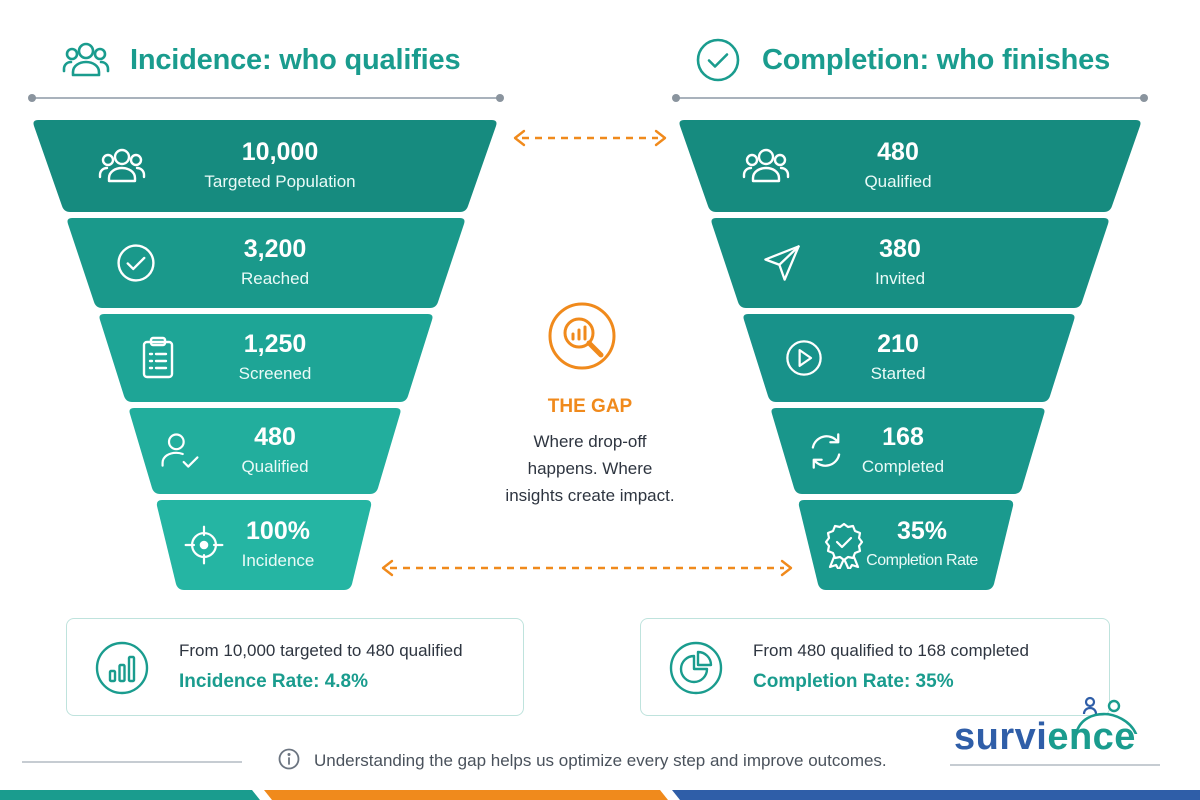 This screenshot has width=1200, height=800. I want to click on footer-divider-left, so click(132, 762).